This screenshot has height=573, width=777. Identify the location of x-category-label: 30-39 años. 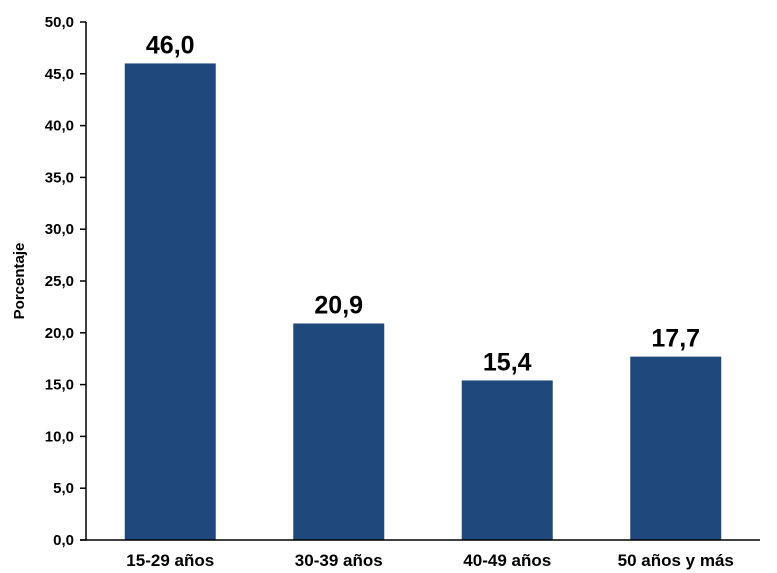
(339, 560).